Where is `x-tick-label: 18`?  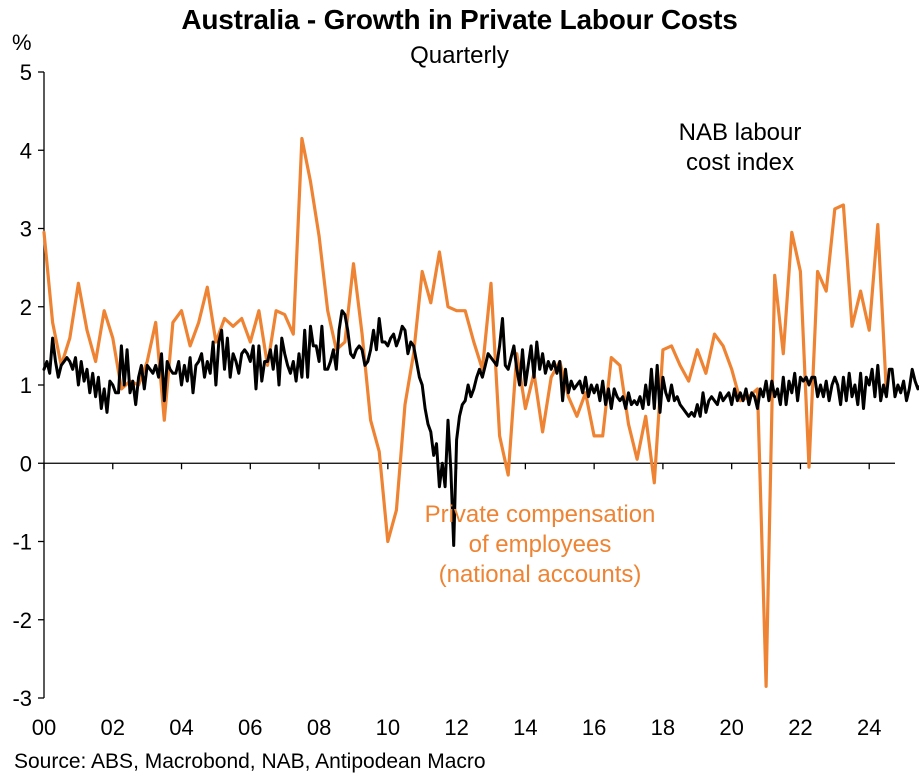 x-tick-label: 18 is located at coordinates (663, 727).